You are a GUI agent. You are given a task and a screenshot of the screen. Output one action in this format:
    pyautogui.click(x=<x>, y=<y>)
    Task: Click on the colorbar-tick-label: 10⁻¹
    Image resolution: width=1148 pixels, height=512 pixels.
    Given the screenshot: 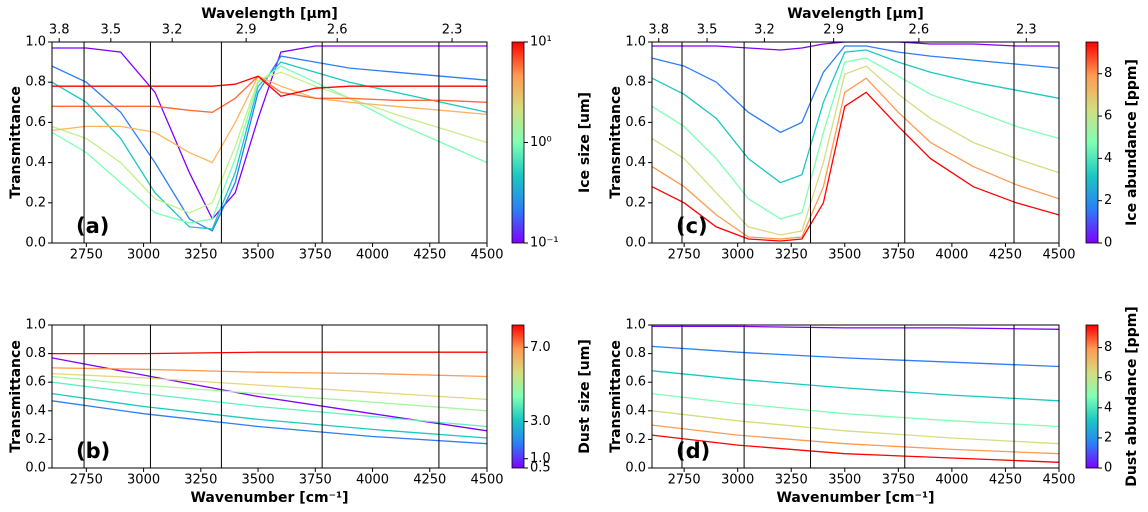 What is the action you would take?
    pyautogui.click(x=544, y=243)
    